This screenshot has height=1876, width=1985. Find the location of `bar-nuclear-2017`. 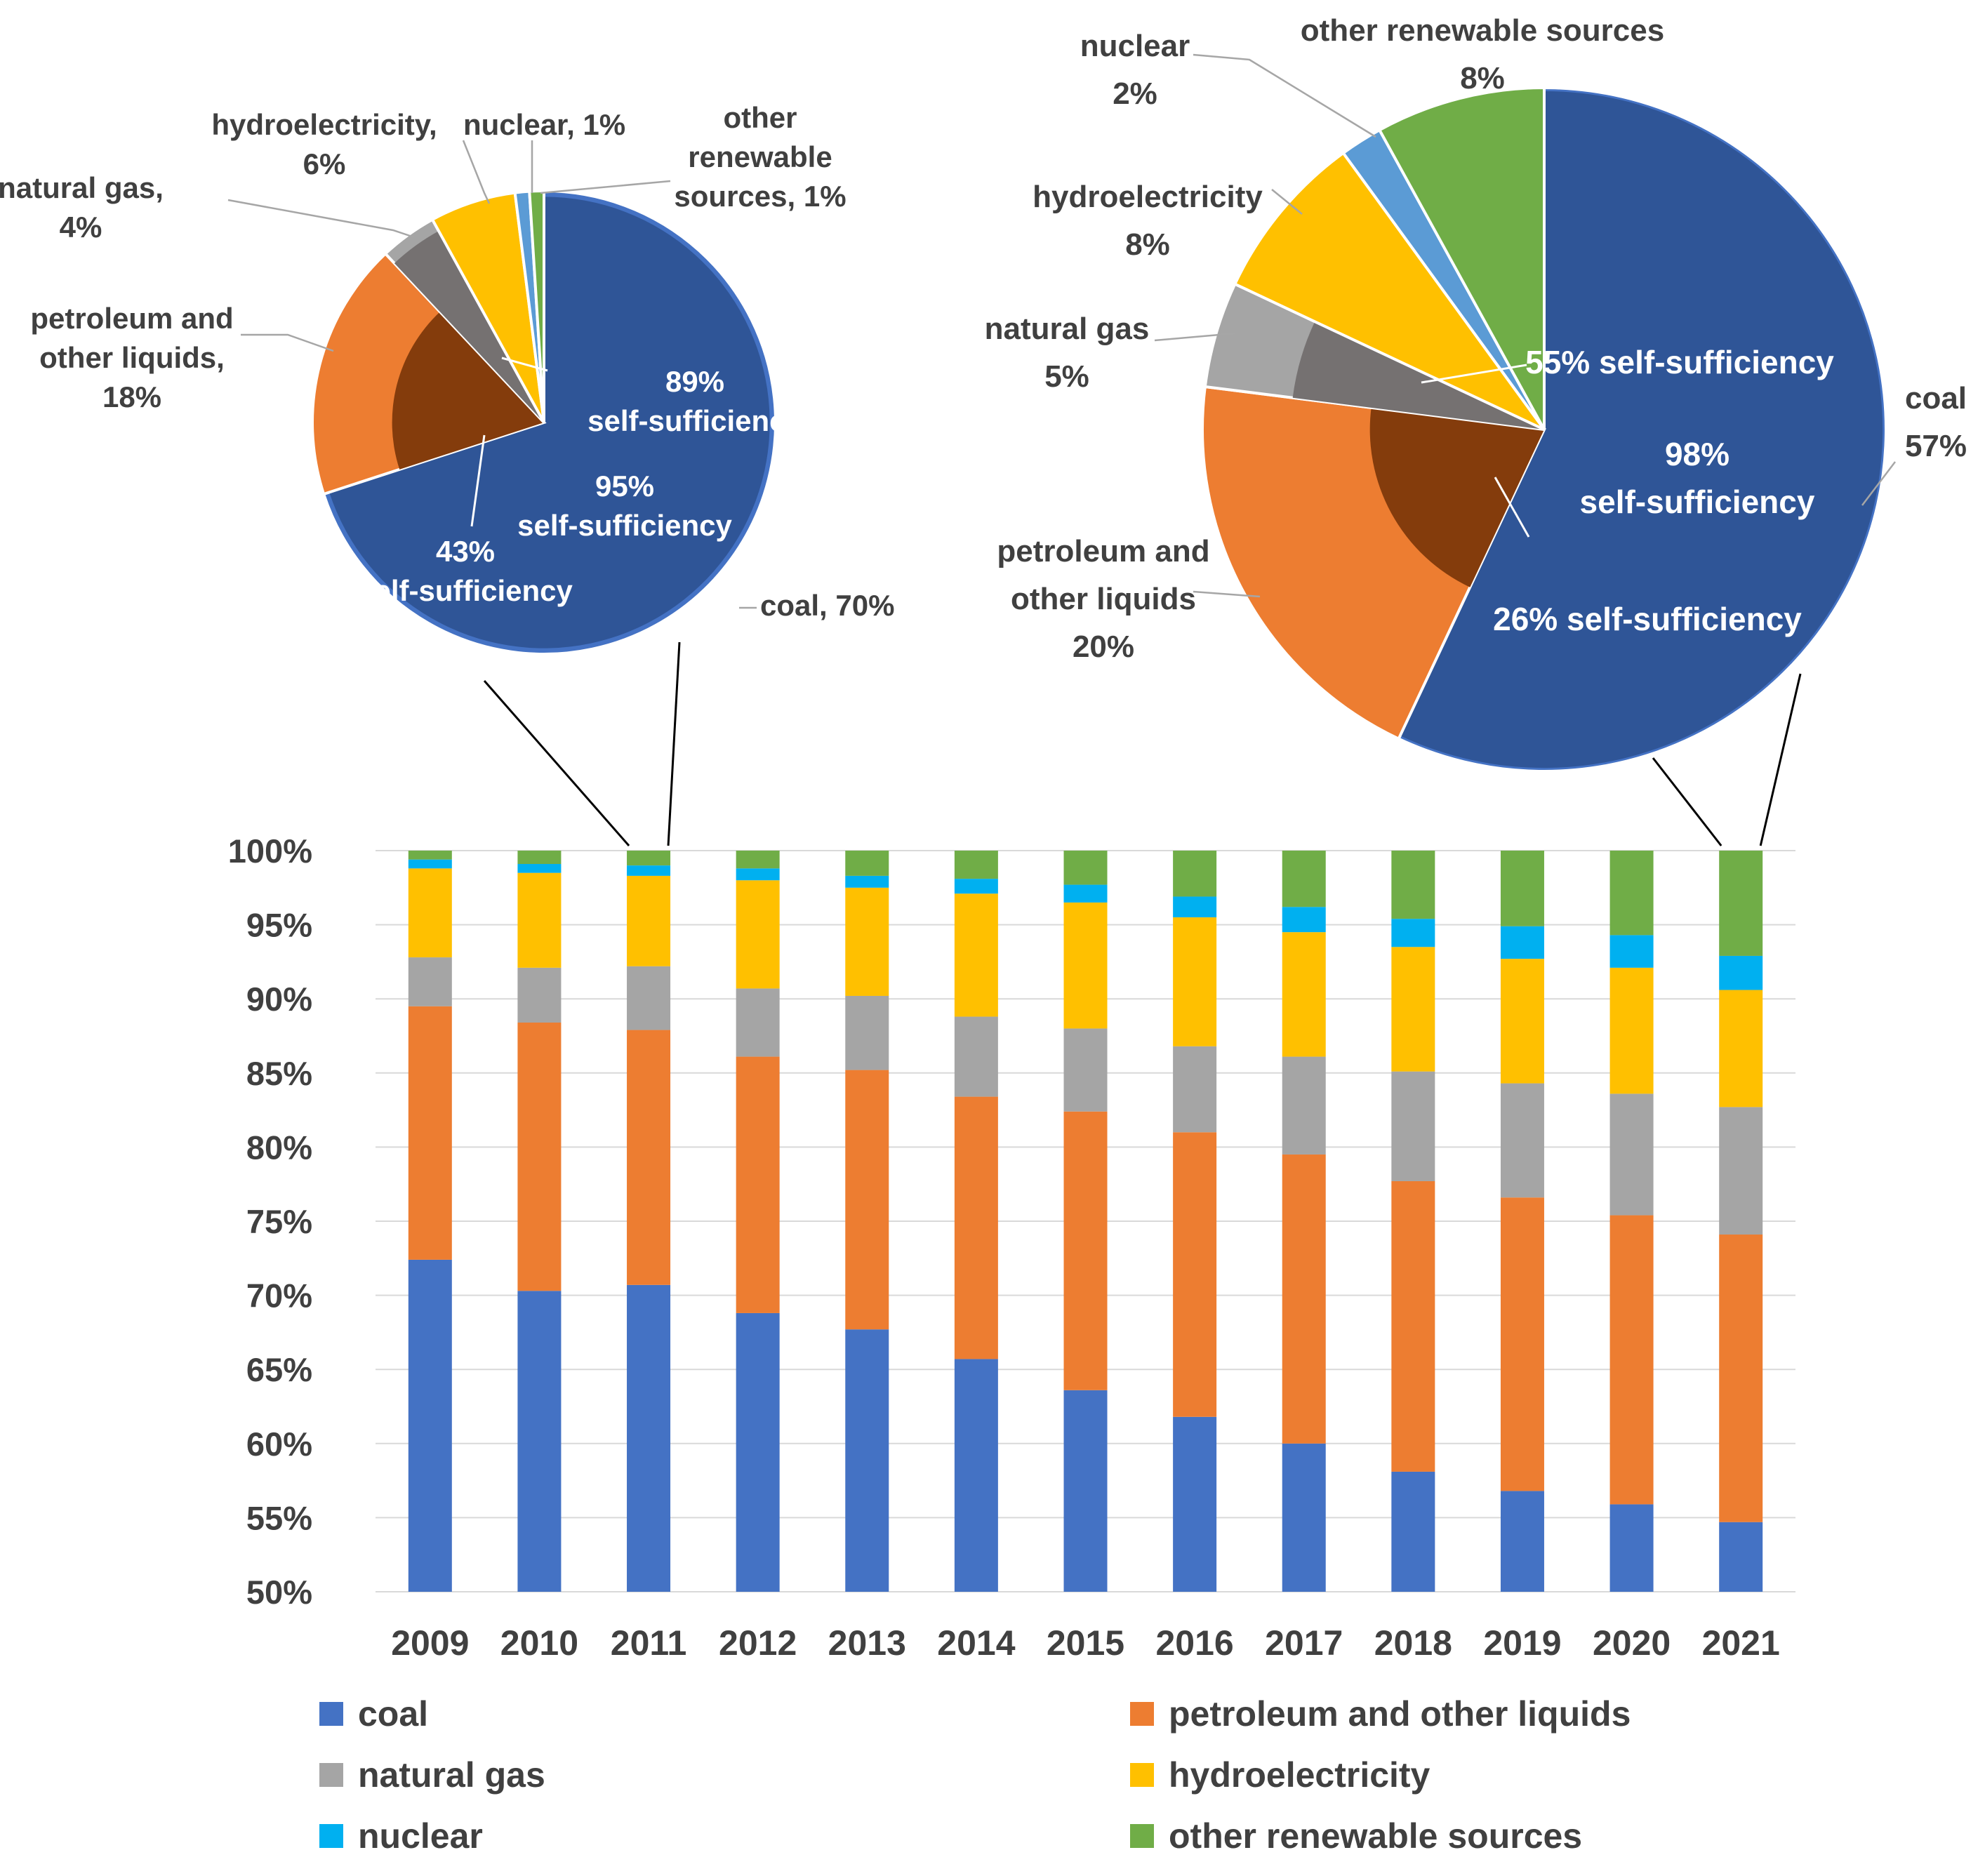

bar-nuclear-2017 is located at coordinates (1304, 920).